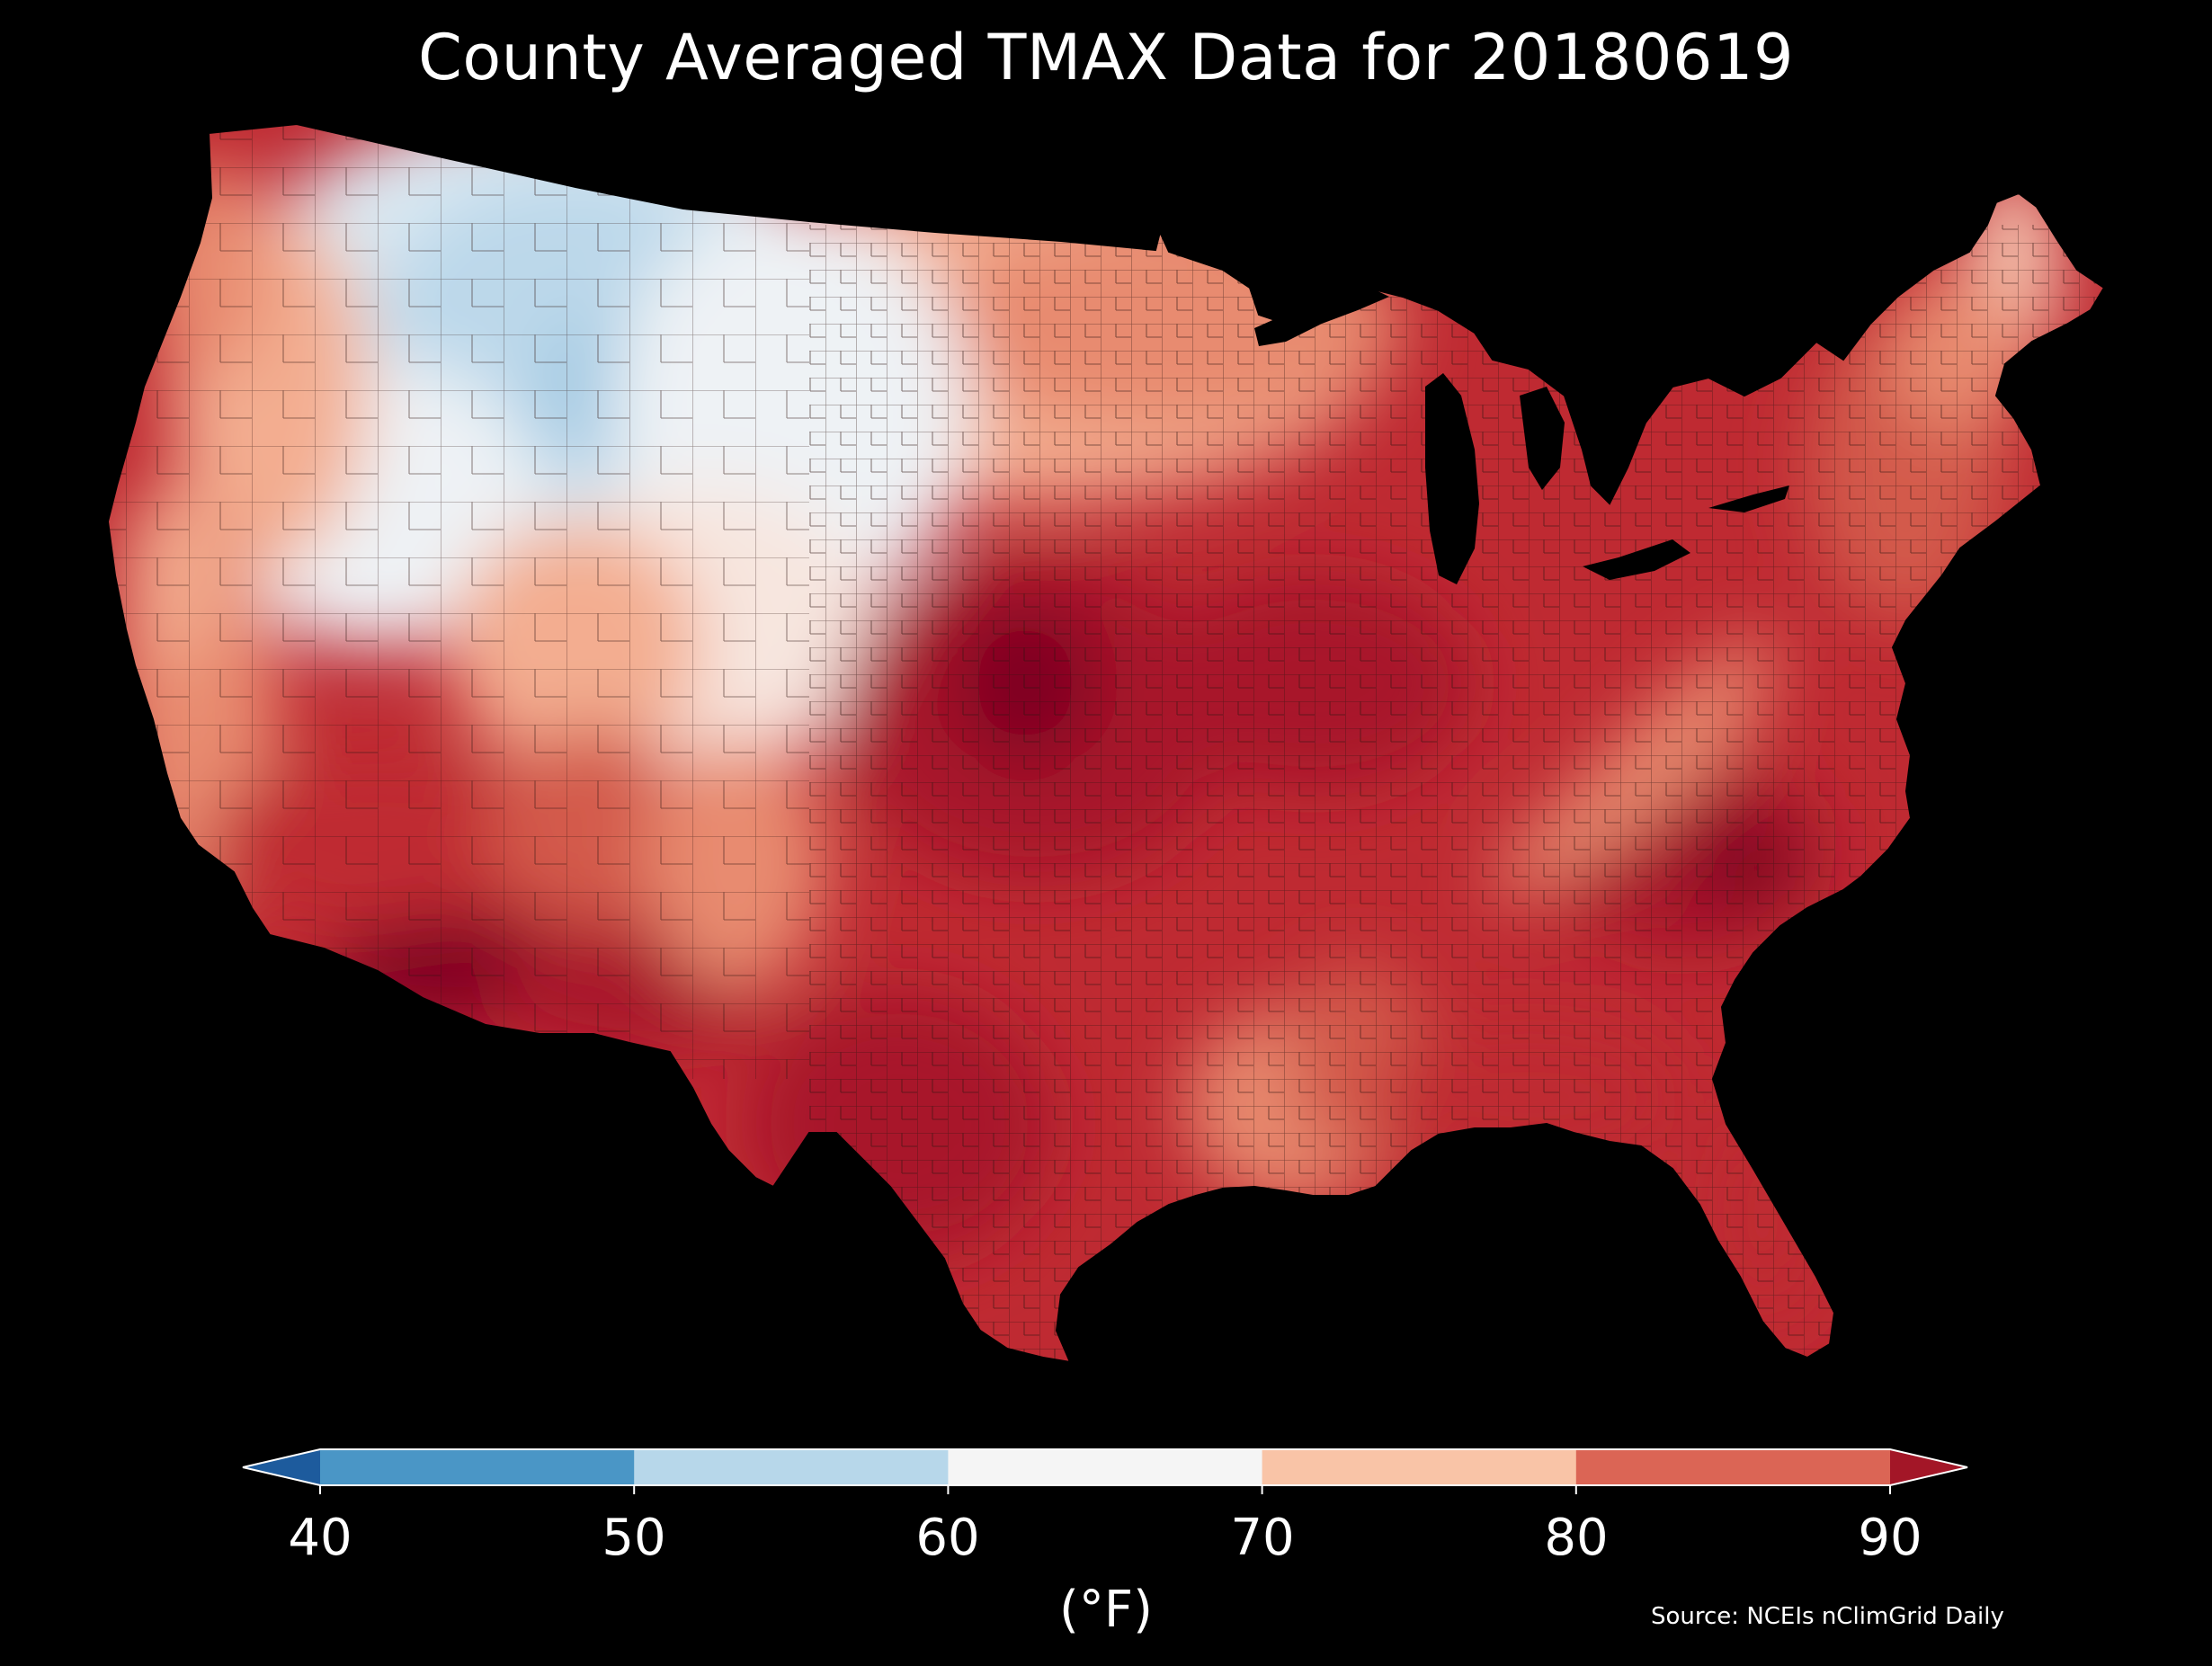 The image size is (2212, 1666). I want to click on colorbar-tick-90: 90, so click(1890, 1538).